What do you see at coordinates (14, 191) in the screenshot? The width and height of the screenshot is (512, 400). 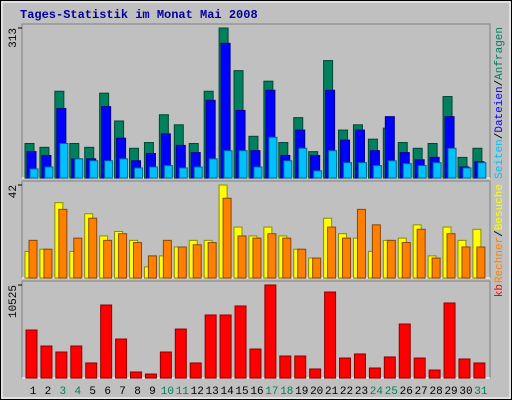 I see `y-tick-label: 42` at bounding box center [14, 191].